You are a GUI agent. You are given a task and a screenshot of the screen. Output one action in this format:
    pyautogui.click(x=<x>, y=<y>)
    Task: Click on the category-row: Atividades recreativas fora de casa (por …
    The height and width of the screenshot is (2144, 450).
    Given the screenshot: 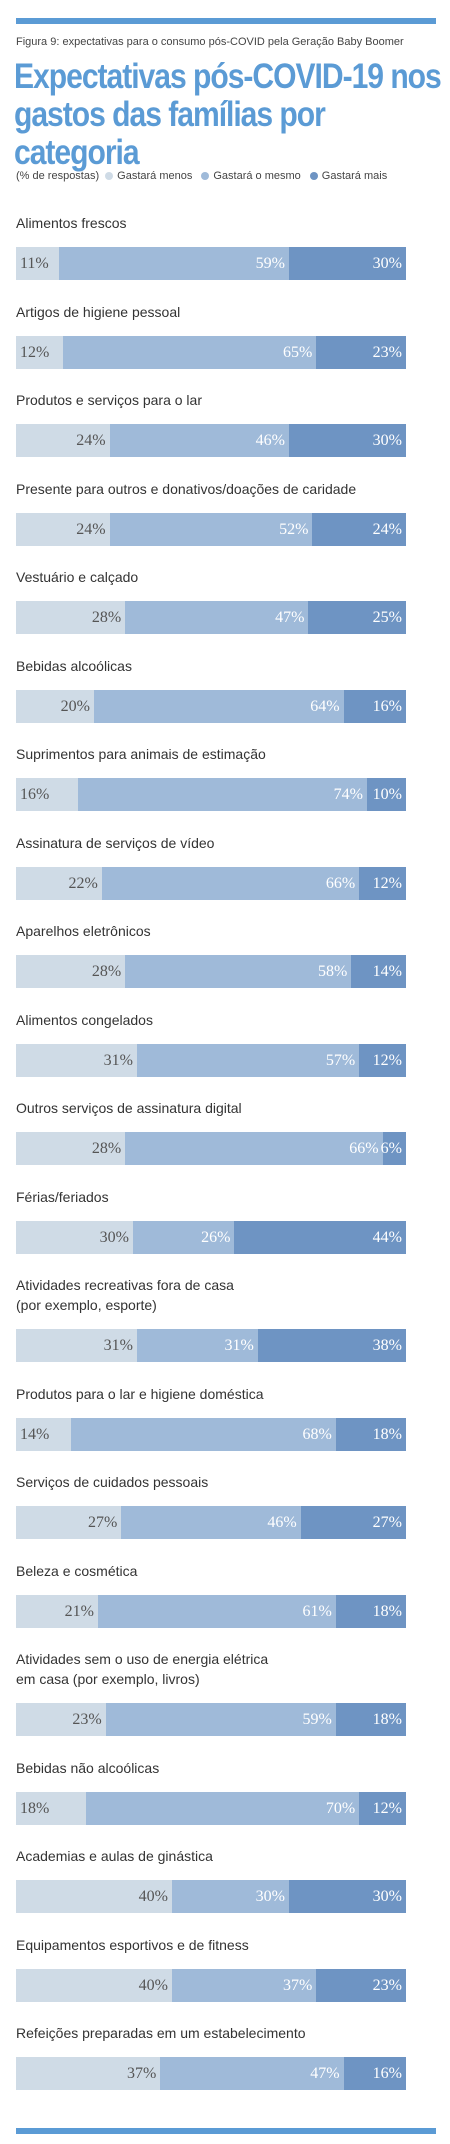 What is the action you would take?
    pyautogui.click(x=211, y=1318)
    